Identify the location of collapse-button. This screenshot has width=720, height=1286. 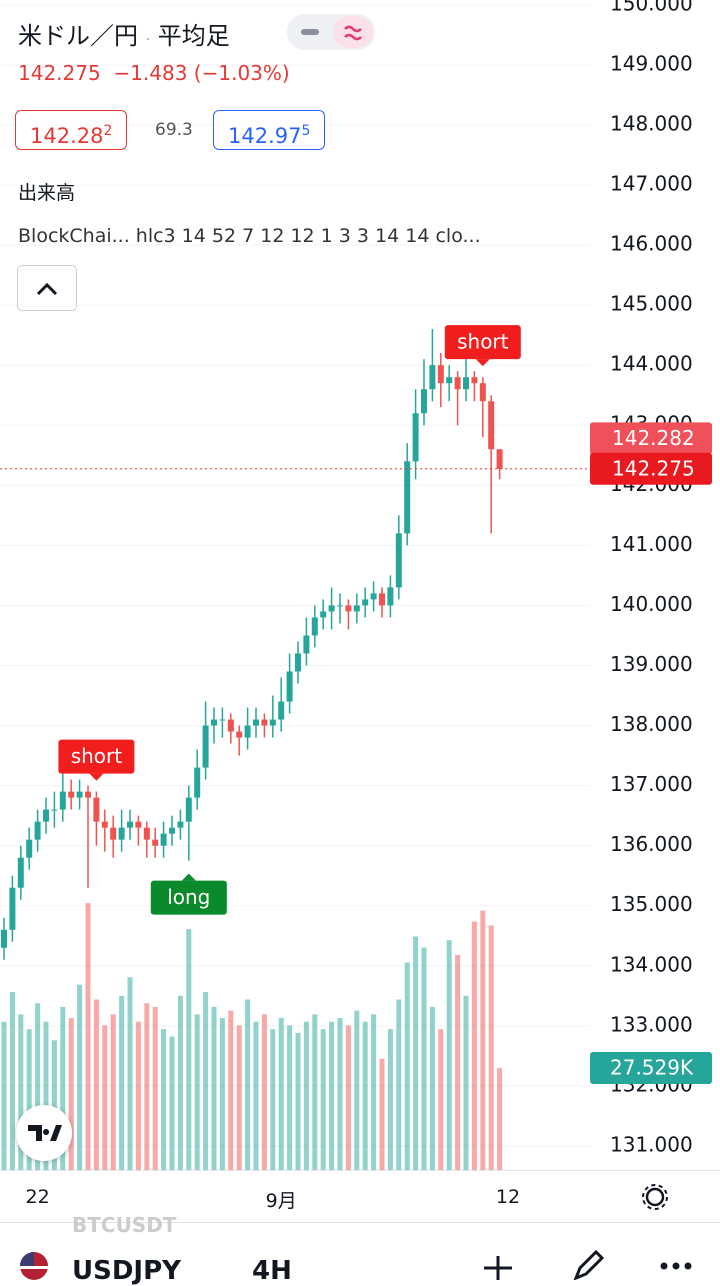
(47, 288).